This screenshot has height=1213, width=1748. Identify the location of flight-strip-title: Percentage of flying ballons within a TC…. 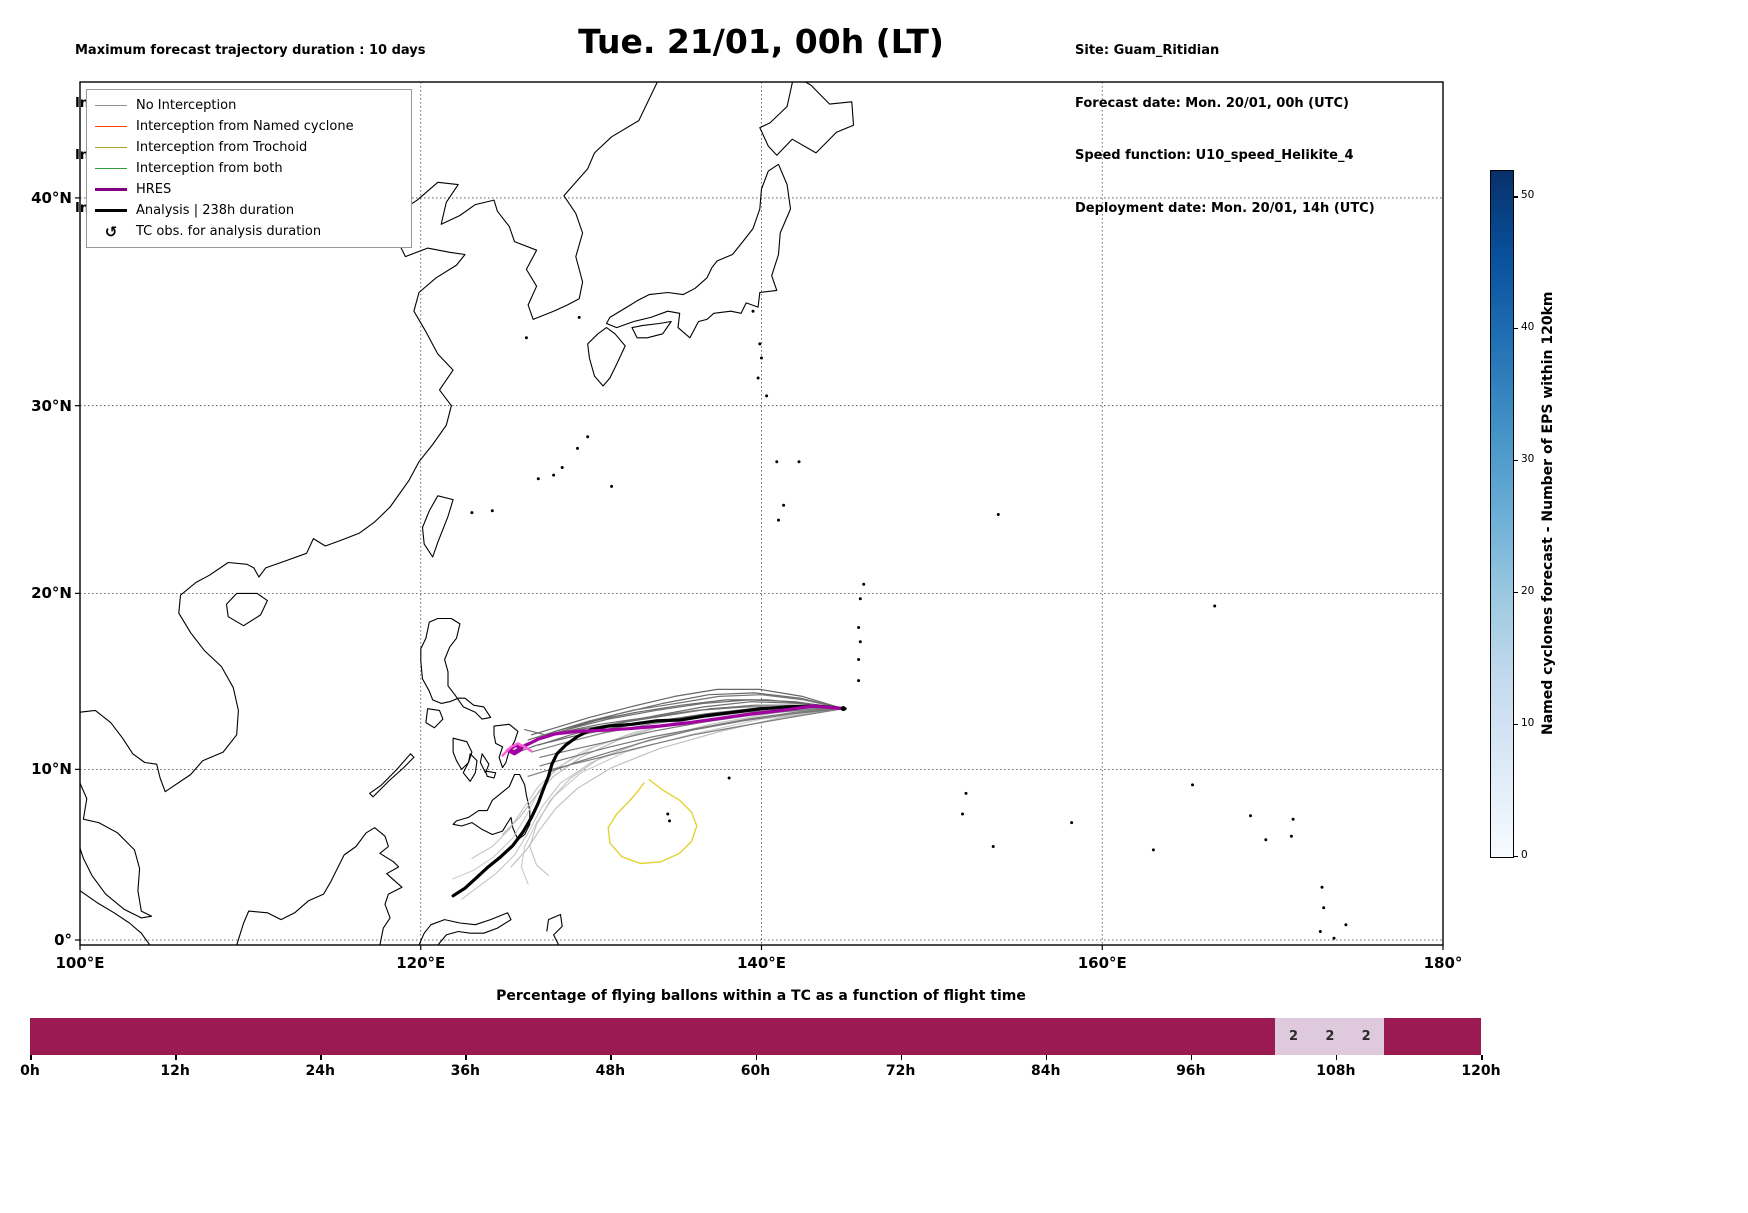
(761, 996).